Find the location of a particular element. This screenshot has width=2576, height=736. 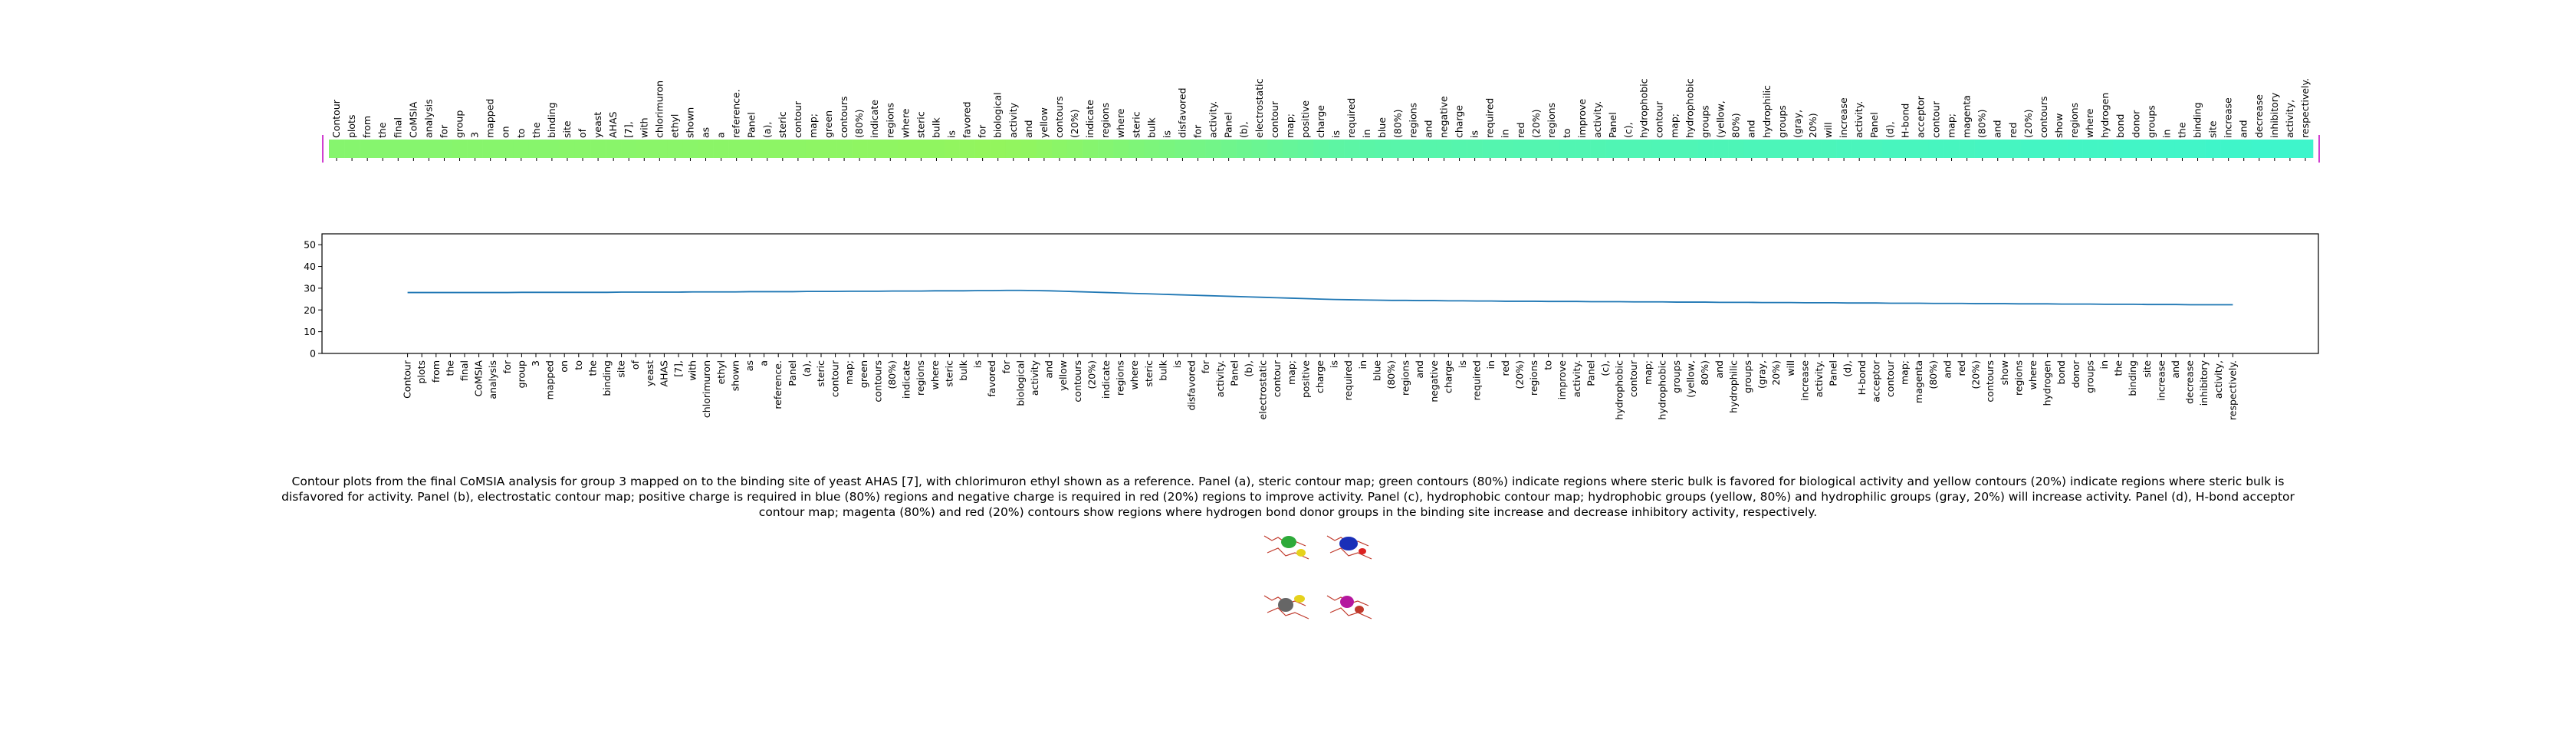

strip-label: charge is located at coordinates (1320, 122).